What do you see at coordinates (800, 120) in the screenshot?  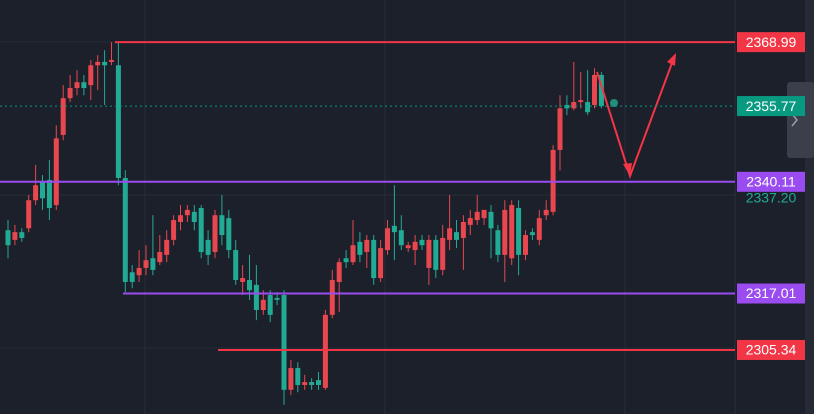 I see `scroll-button` at bounding box center [800, 120].